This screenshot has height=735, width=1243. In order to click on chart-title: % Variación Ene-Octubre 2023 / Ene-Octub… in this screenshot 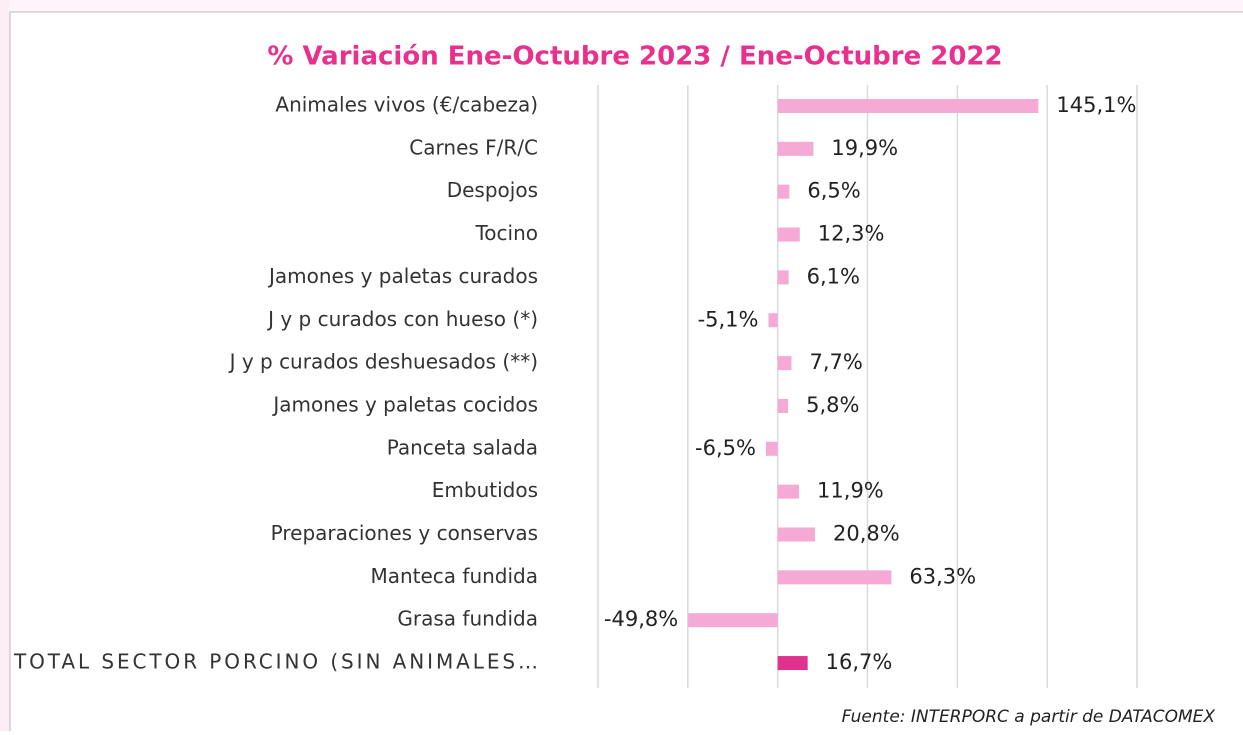, I will do `click(634, 57)`.